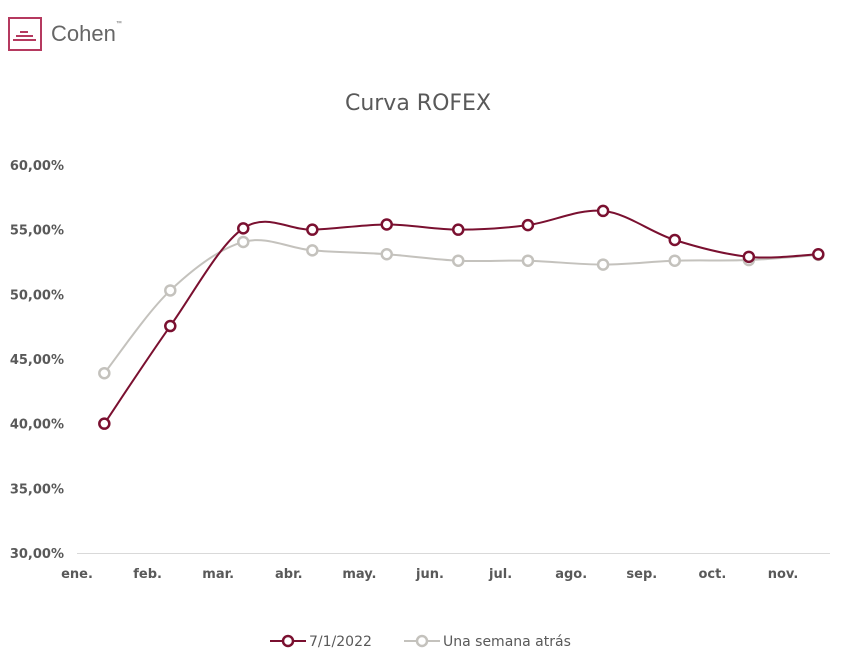 The image size is (844, 669). Describe the element at coordinates (571, 574) in the screenshot. I see `x-tick-label: ago.` at that location.